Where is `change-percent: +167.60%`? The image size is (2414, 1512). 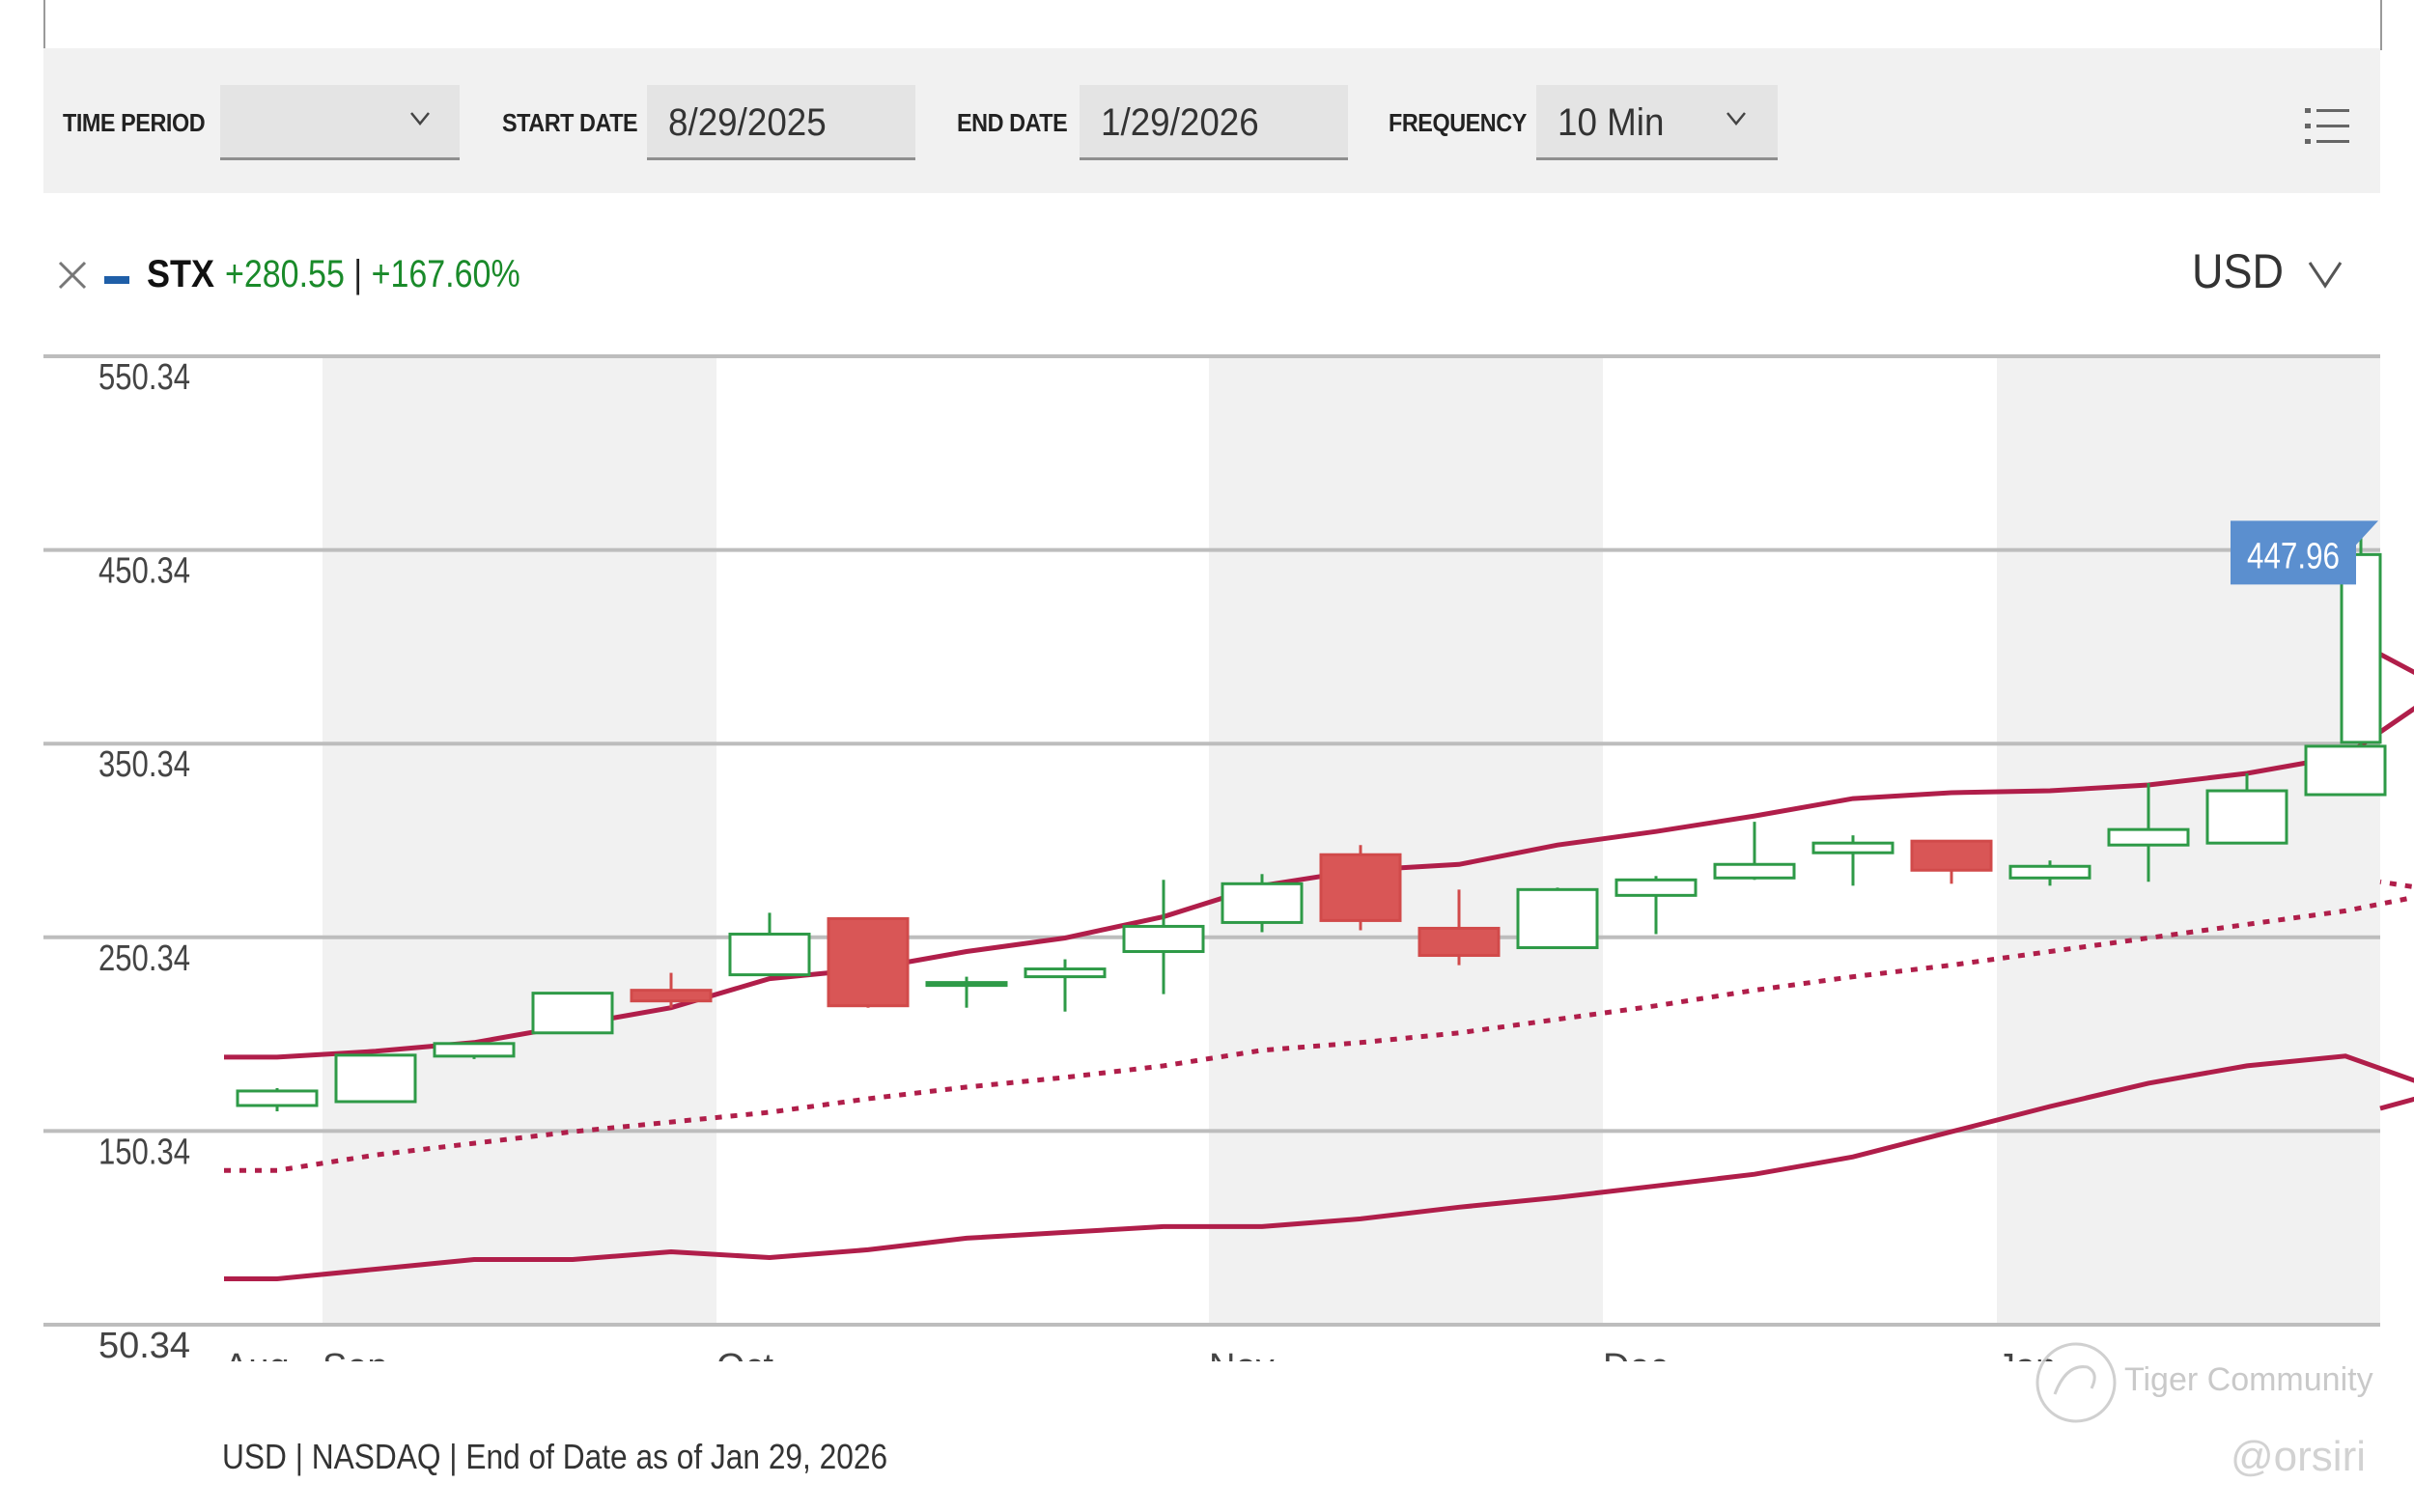 change-percent: +167.60% is located at coordinates (445, 274).